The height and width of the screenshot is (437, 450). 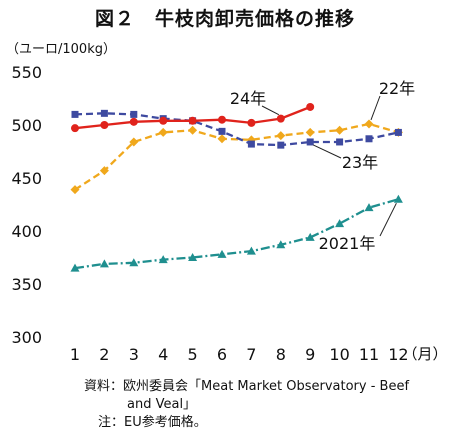 I want to click on series-label-23: 23年, so click(x=360, y=162).